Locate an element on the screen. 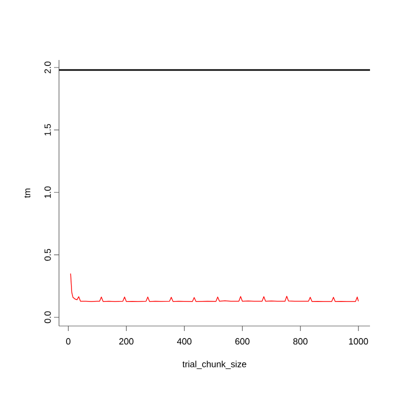  x-tick-label: 200 is located at coordinates (126, 341).